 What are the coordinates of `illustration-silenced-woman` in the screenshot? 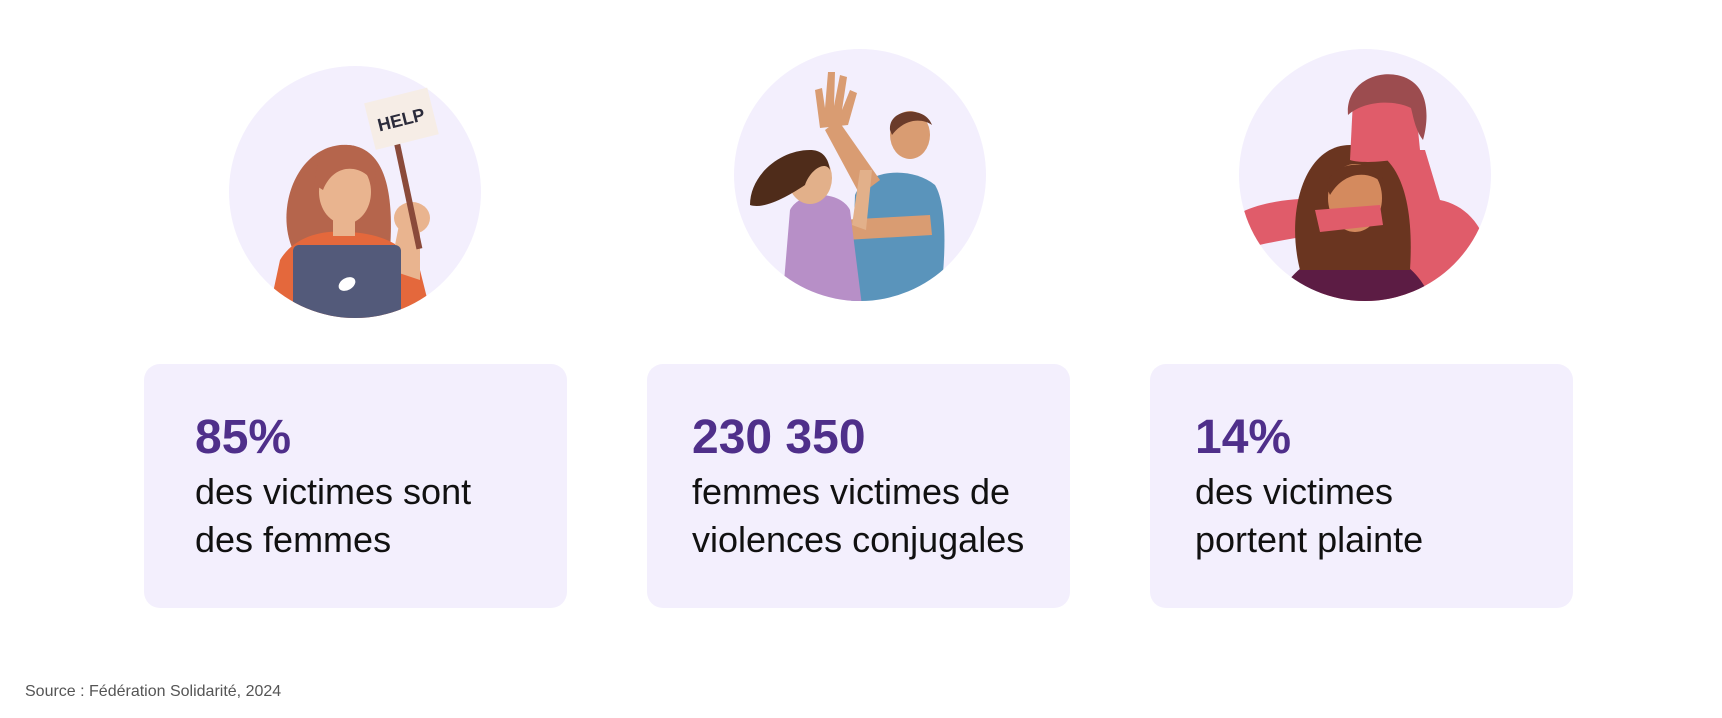 It's located at (1365, 170).